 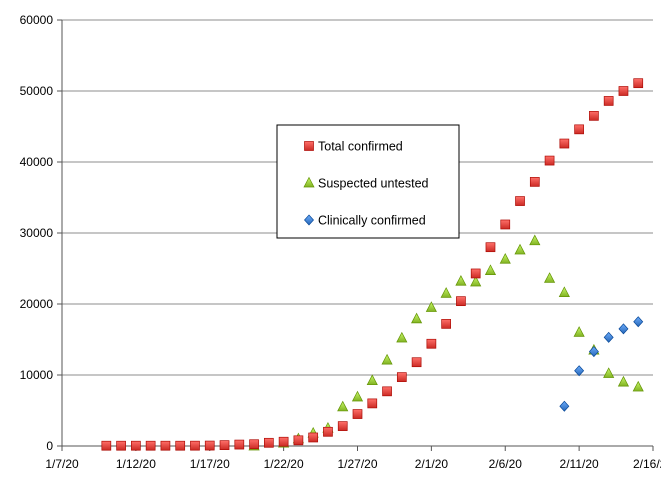 What do you see at coordinates (37, 20) in the screenshot?
I see `y-tick-label: 60000` at bounding box center [37, 20].